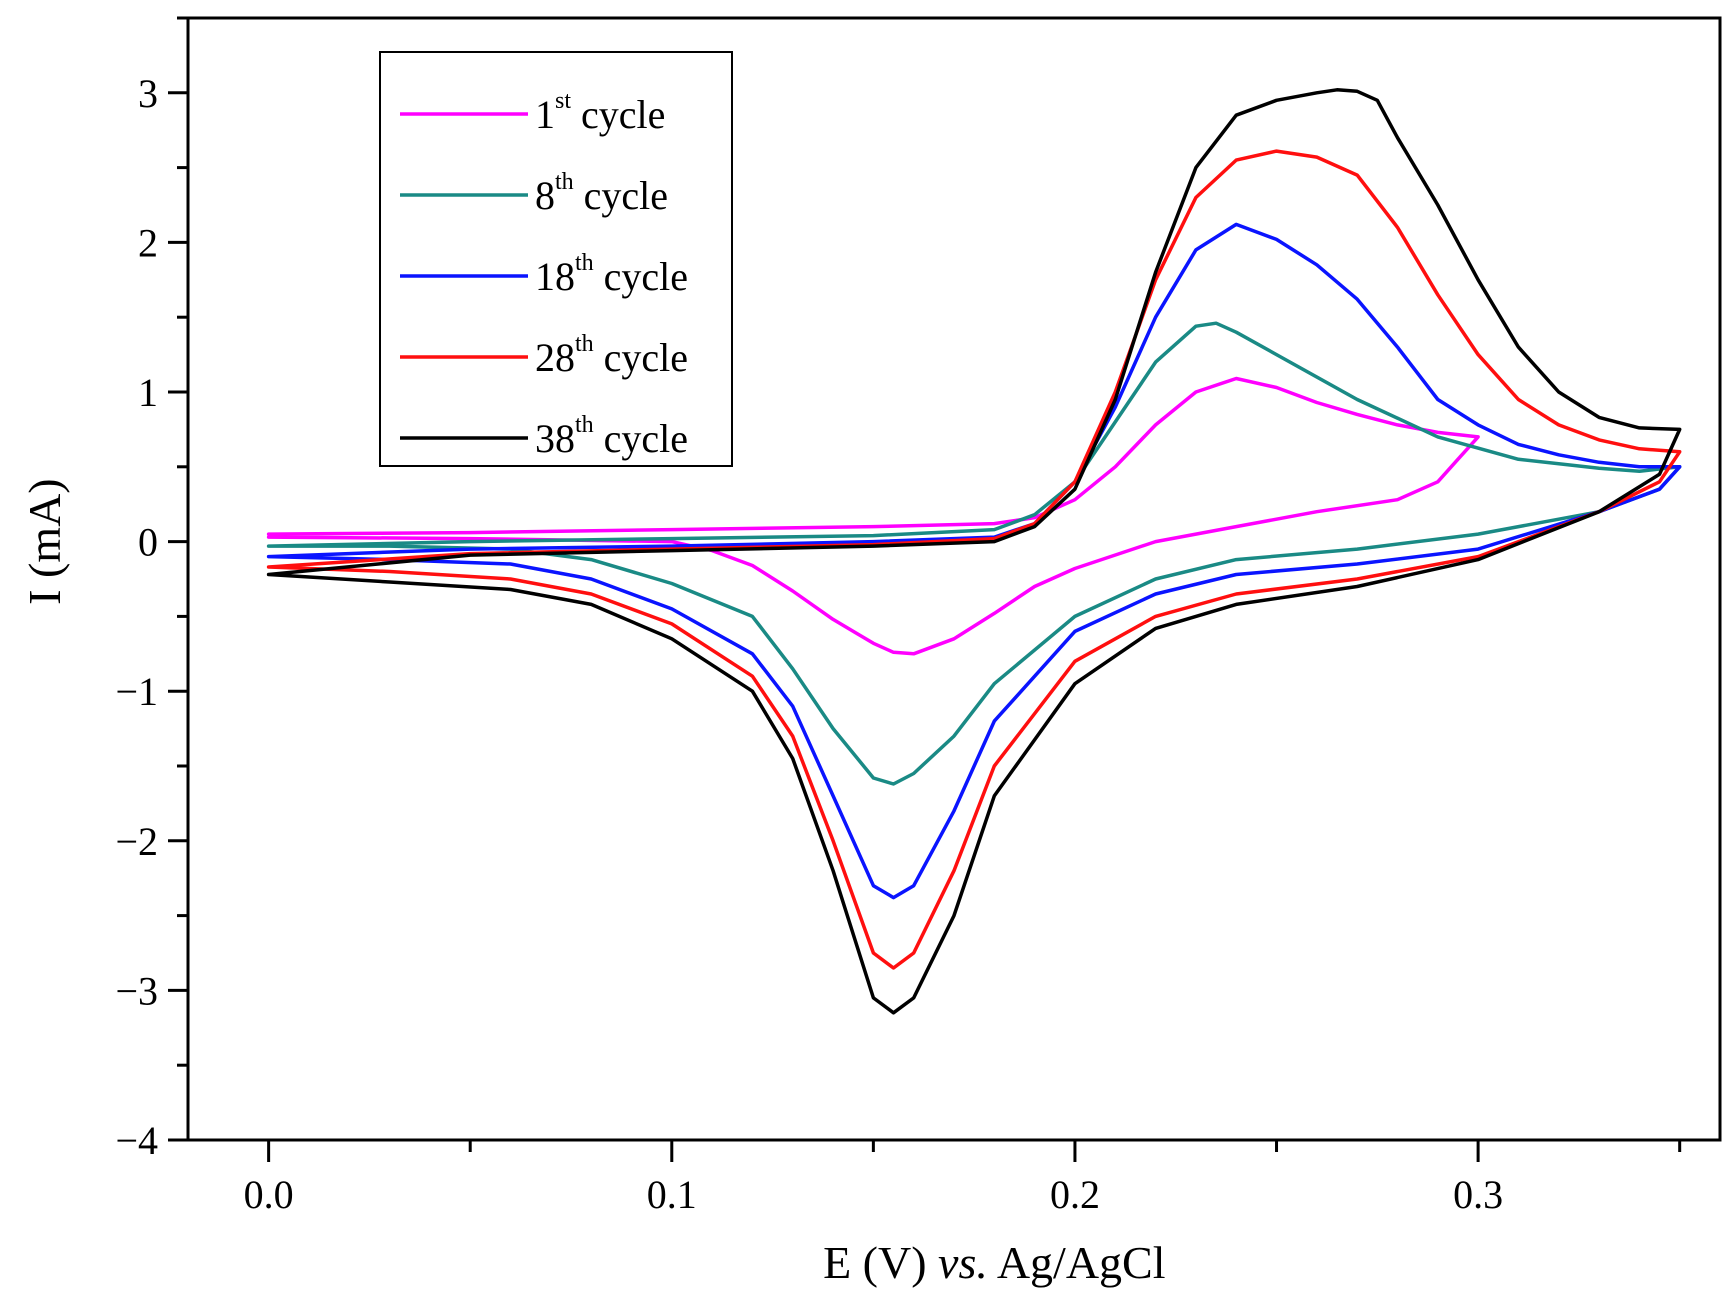  What do you see at coordinates (148, 542) in the screenshot?
I see `y-tick-label: 0` at bounding box center [148, 542].